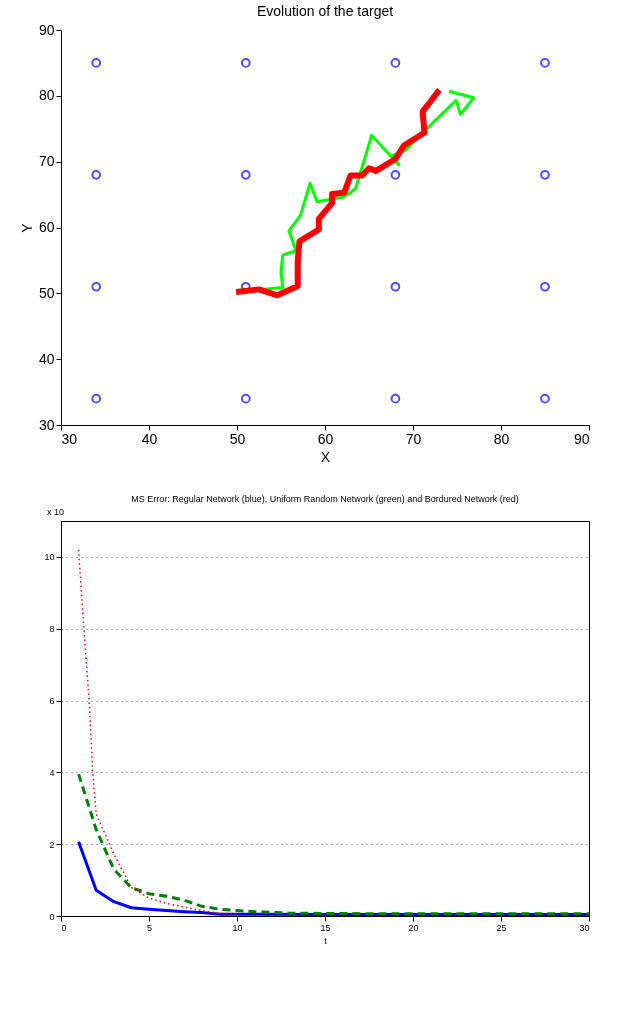  I want to click on x-tick-label: 25, so click(501, 927).